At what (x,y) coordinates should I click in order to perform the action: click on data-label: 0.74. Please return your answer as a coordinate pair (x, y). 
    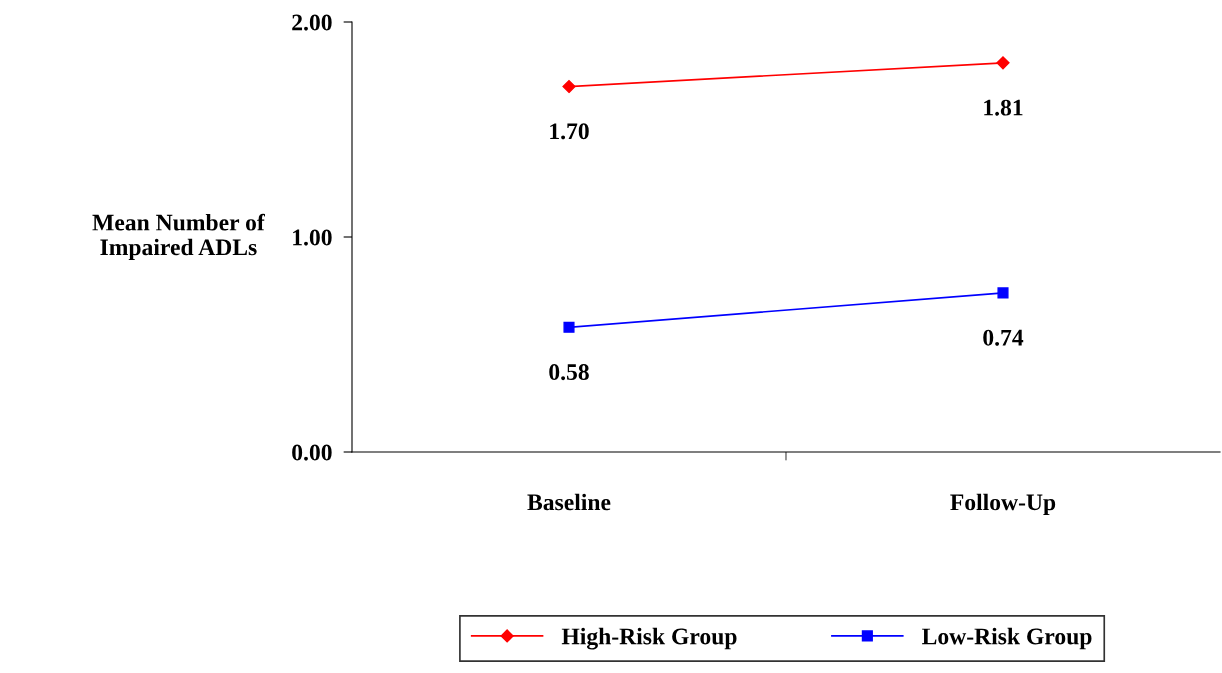
    Looking at the image, I should click on (1003, 337).